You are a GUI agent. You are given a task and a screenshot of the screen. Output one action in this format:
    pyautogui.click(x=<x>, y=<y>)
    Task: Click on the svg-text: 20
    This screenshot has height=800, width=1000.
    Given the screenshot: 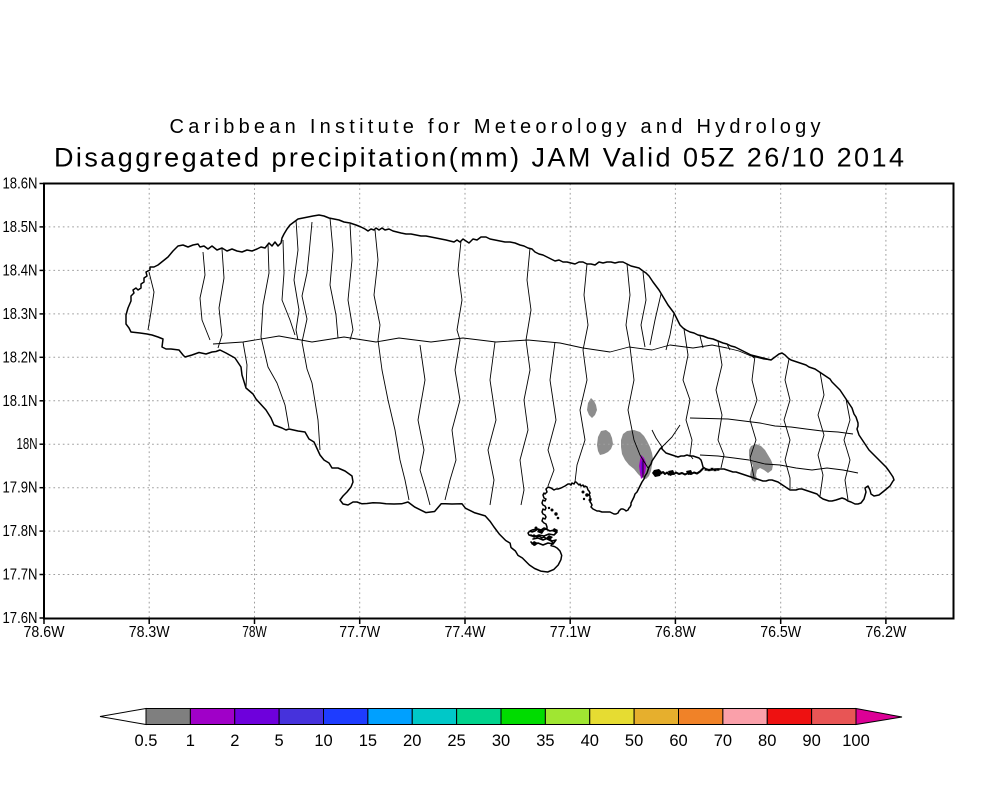 What is the action you would take?
    pyautogui.click(x=412, y=741)
    